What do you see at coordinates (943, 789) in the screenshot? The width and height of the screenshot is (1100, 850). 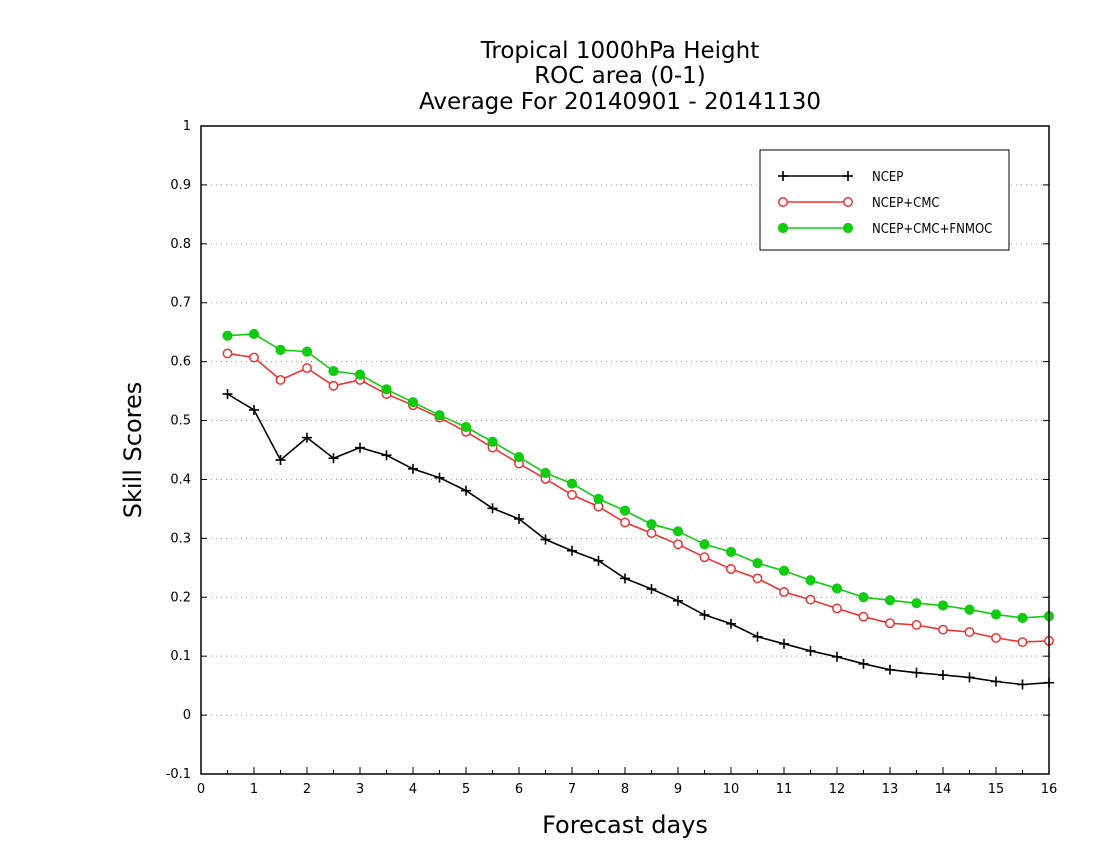 I see `x-tick-label: 14` at bounding box center [943, 789].